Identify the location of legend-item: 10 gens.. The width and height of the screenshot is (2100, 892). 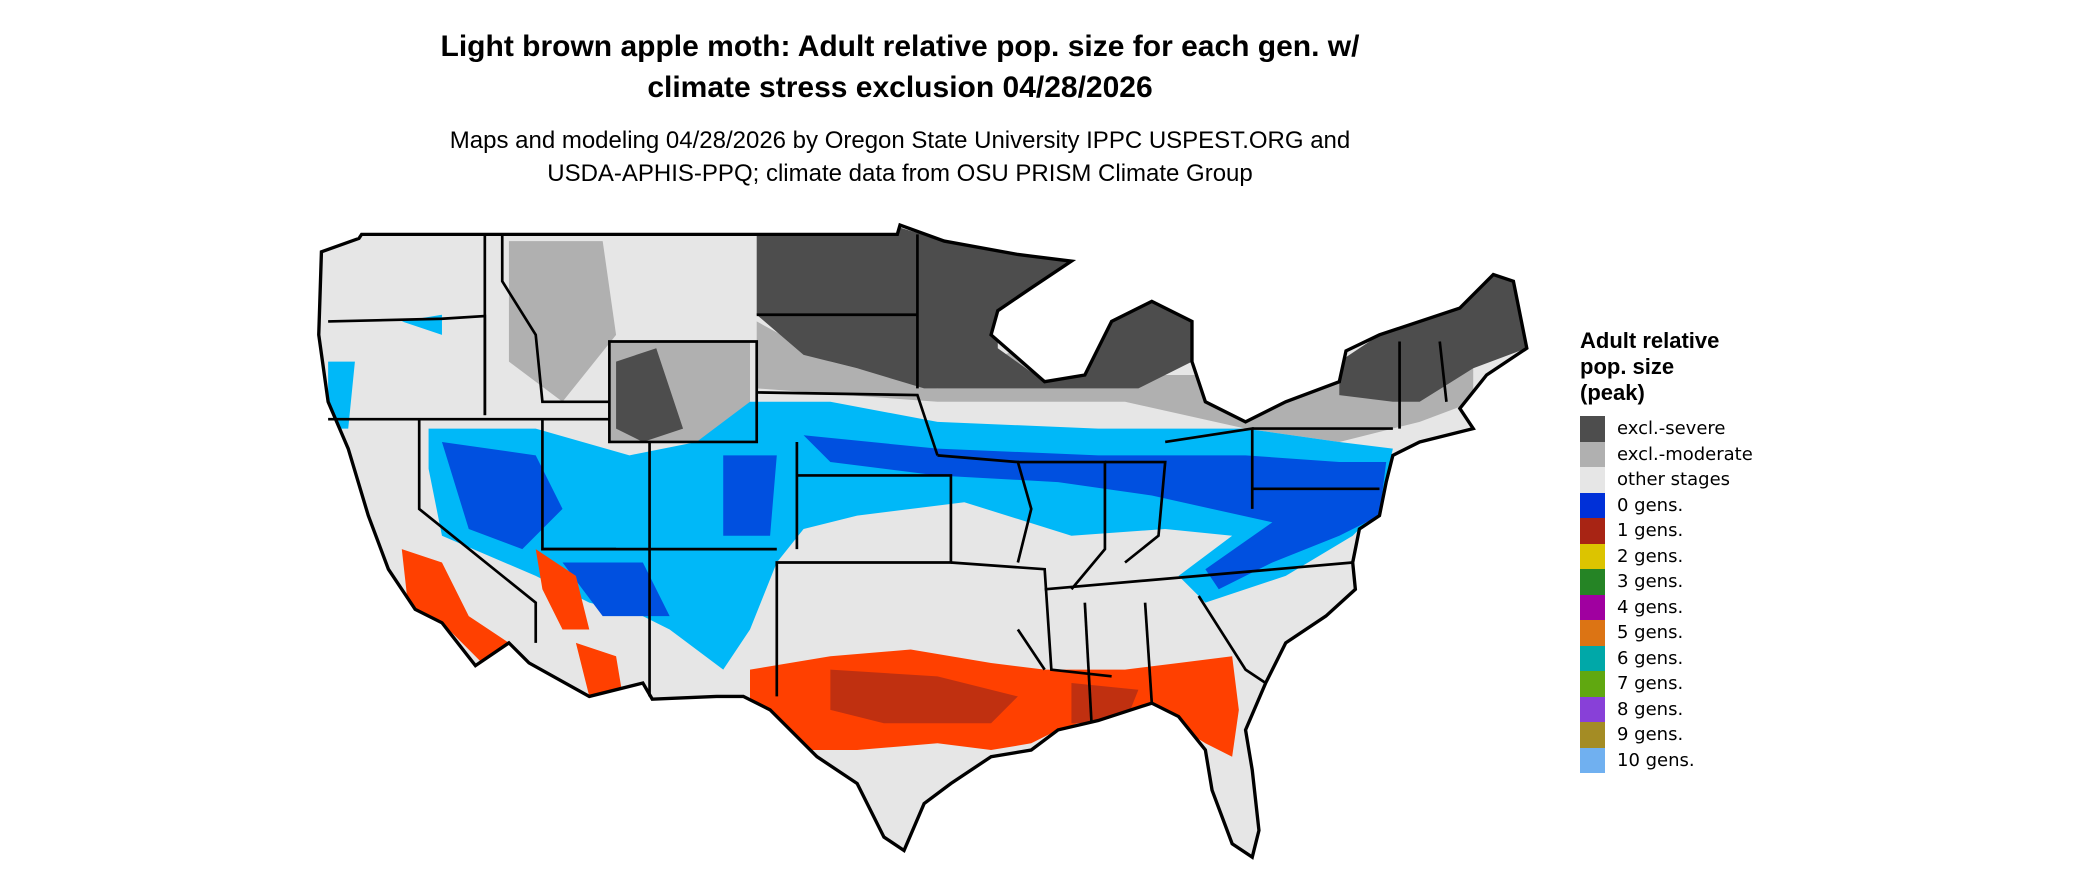
(1666, 760).